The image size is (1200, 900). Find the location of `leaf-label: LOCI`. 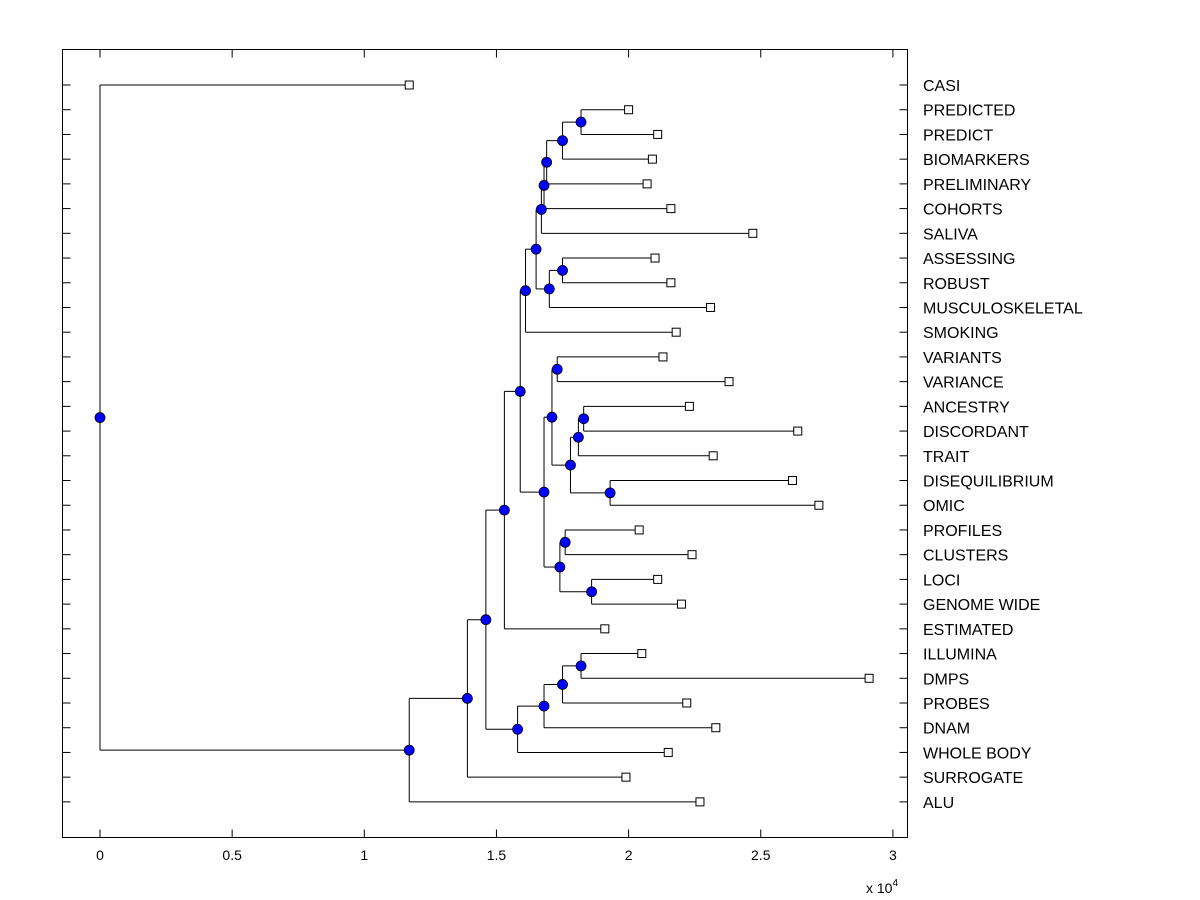

leaf-label: LOCI is located at coordinates (941, 580).